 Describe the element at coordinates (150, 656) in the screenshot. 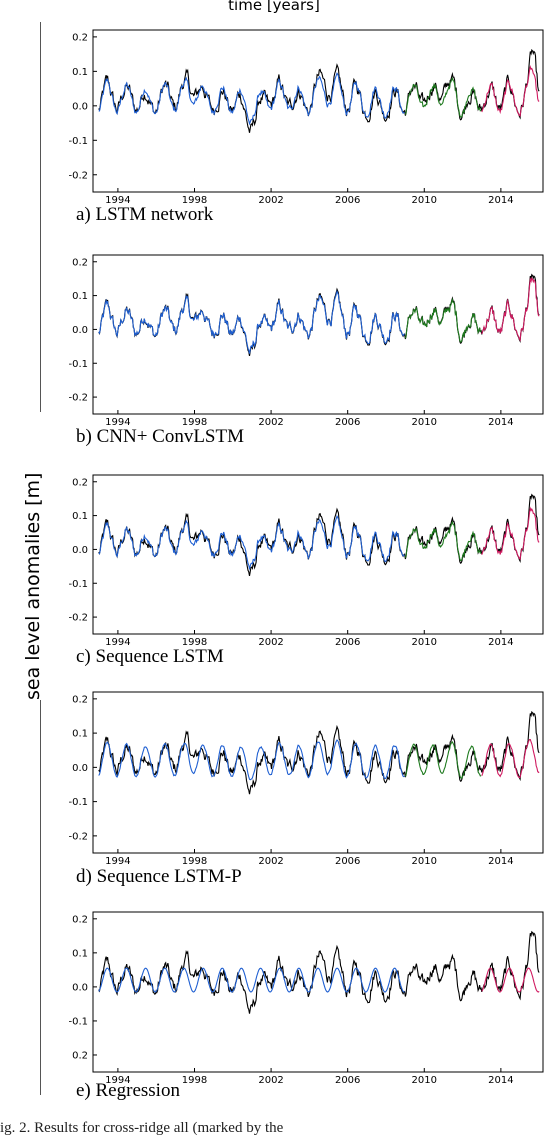

I see `caption-c: c) Sequence LSTM` at that location.